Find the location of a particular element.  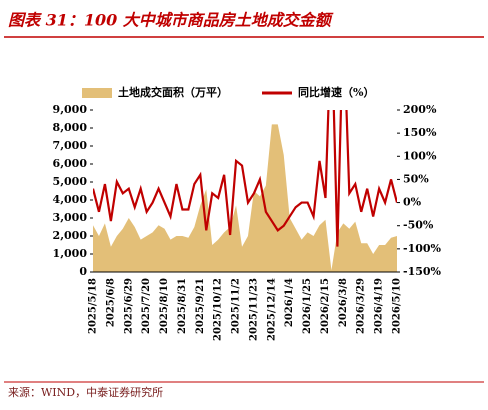

x-tick-label: 2026/3/8 is located at coordinates (343, 302).